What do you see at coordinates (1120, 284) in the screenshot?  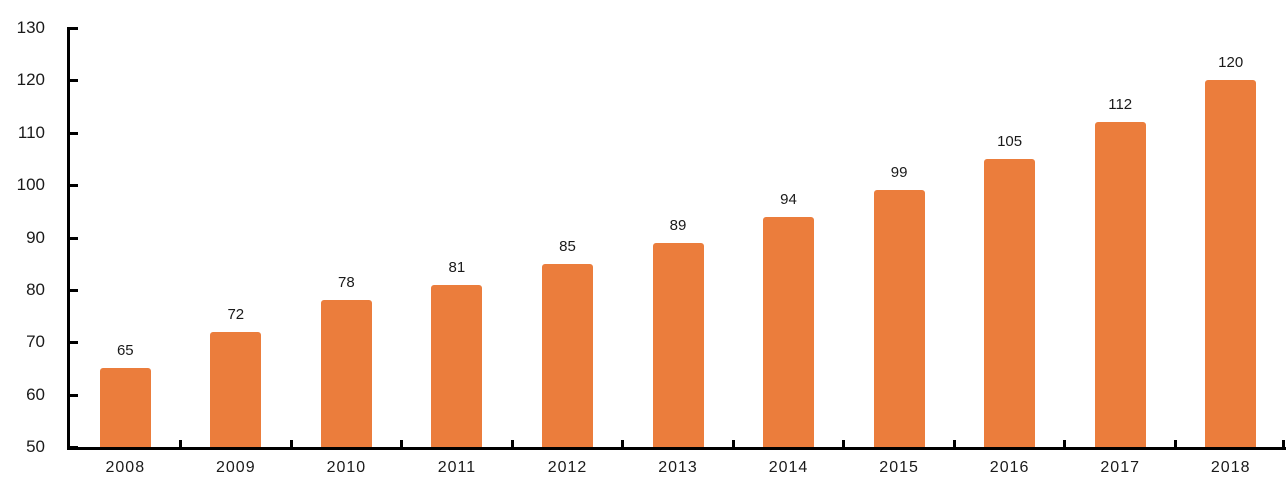 I see `bar-2017` at bounding box center [1120, 284].